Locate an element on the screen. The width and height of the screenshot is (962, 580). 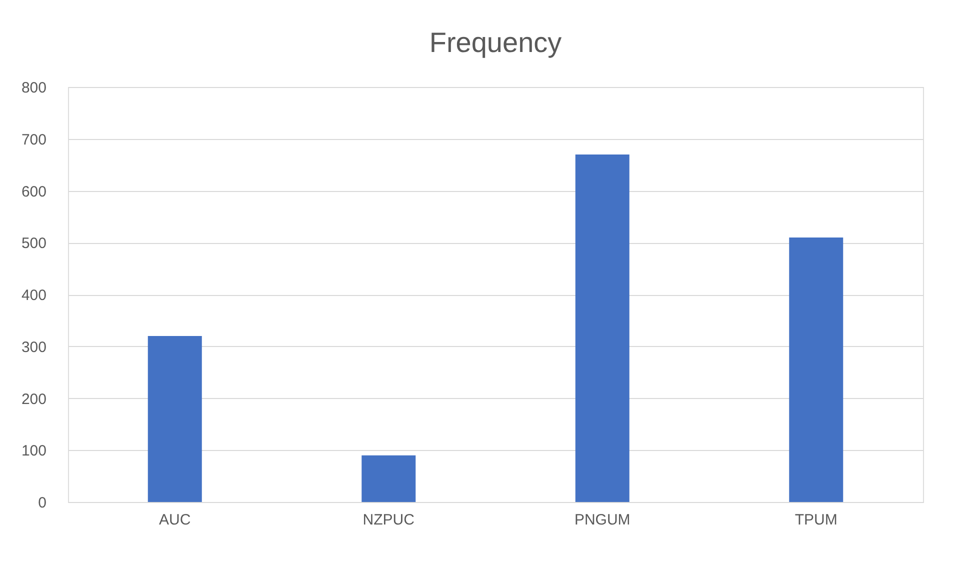
y-tick-label: 0 is located at coordinates (42, 503).